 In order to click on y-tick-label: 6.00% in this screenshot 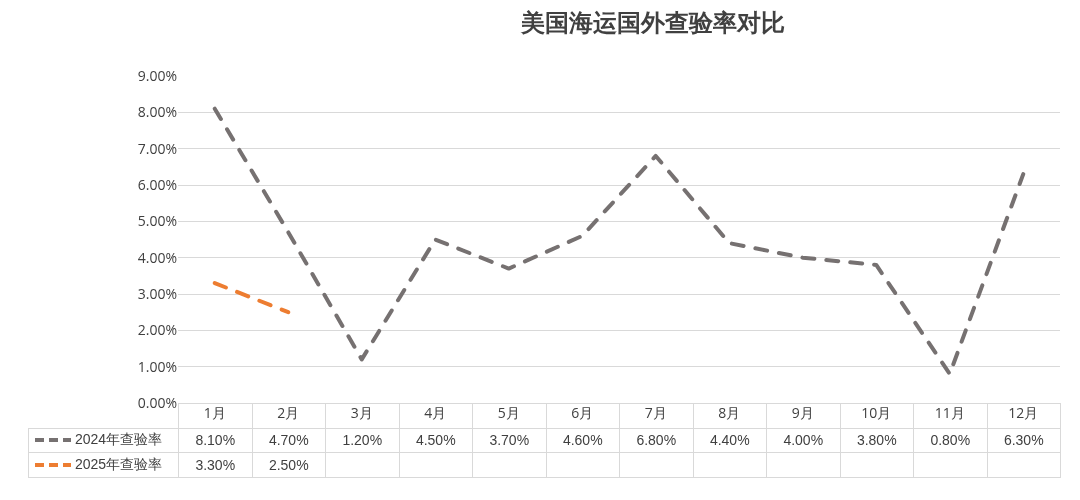, I will do `click(157, 184)`.